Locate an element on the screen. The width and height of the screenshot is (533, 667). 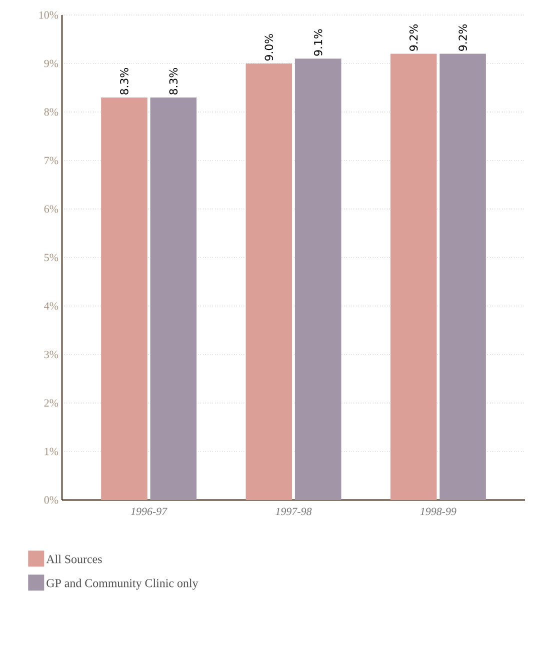
y-tick-label: 0% is located at coordinates (51, 500).